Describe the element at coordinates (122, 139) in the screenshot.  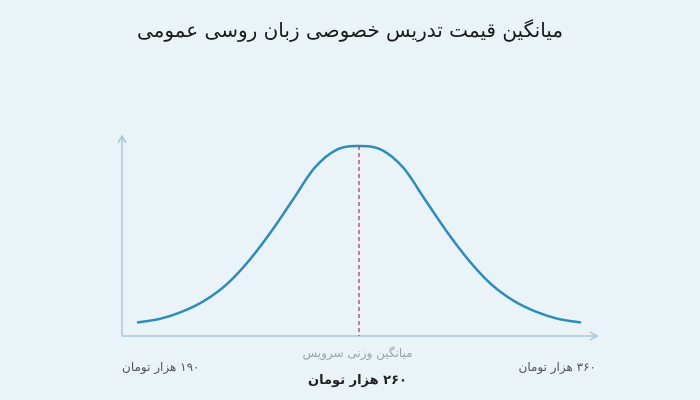
I see `y-axis-arrow-icon` at that location.